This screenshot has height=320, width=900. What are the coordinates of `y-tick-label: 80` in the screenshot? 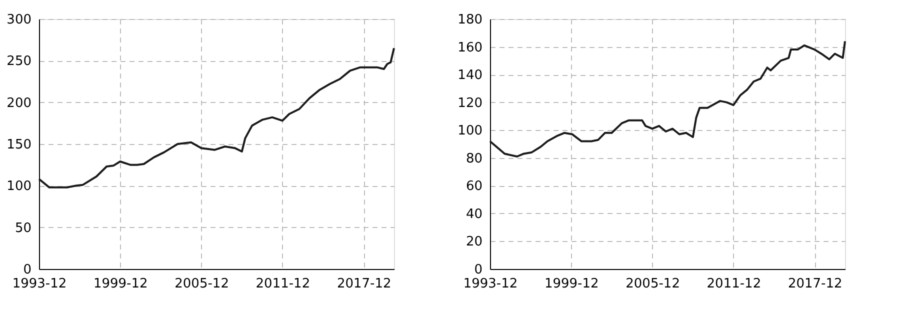 It's located at (474, 158).